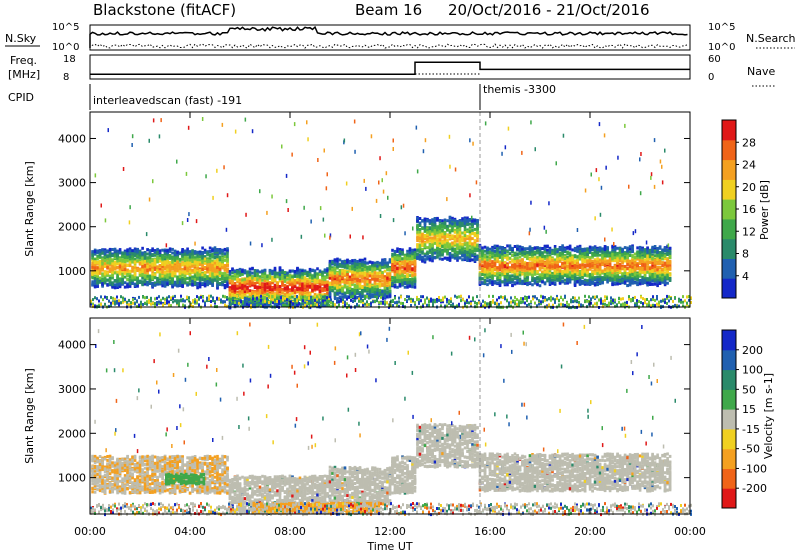  What do you see at coordinates (390, 37) in the screenshot?
I see `nsky-panel` at bounding box center [390, 37].